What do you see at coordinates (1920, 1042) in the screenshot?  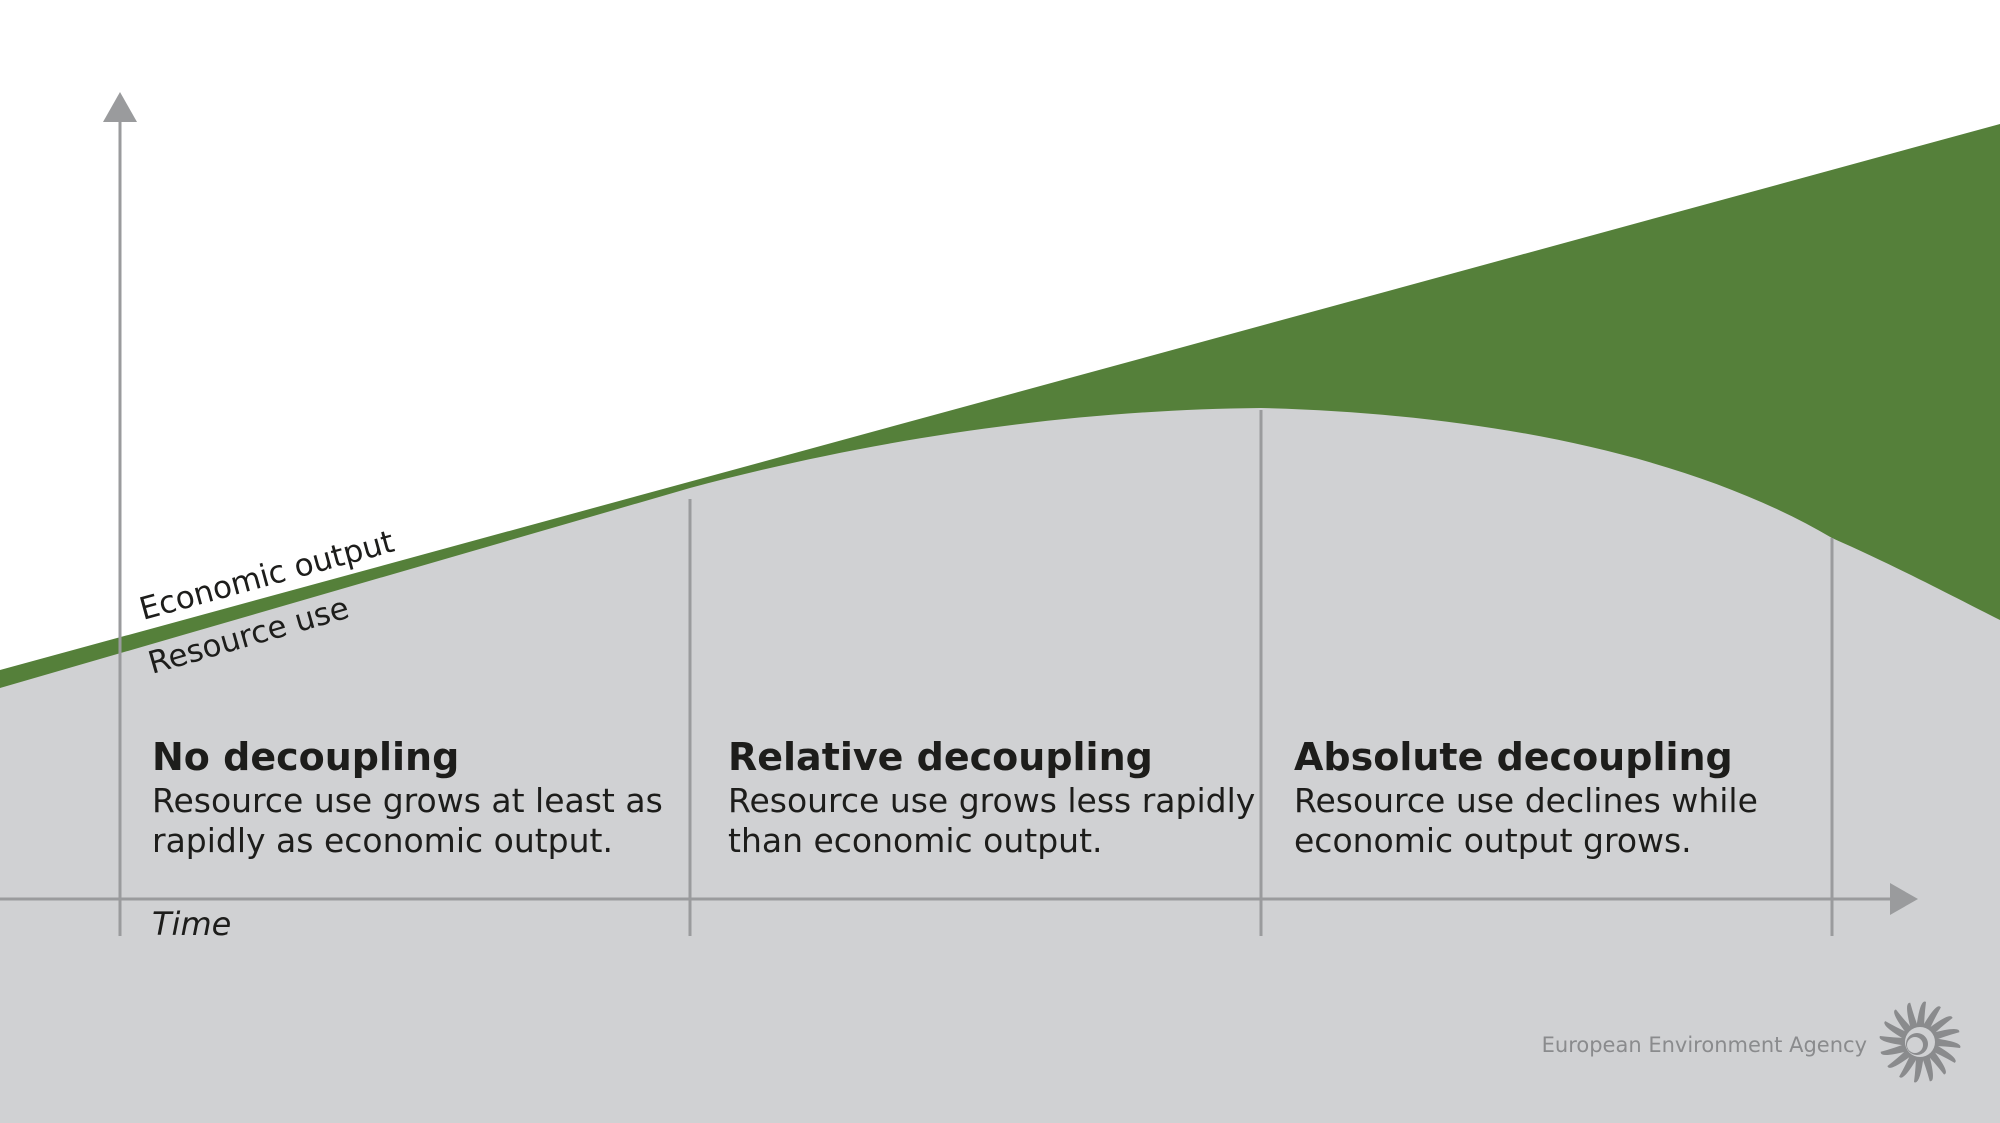 I see `eea-sunflower-logo-icon` at bounding box center [1920, 1042].